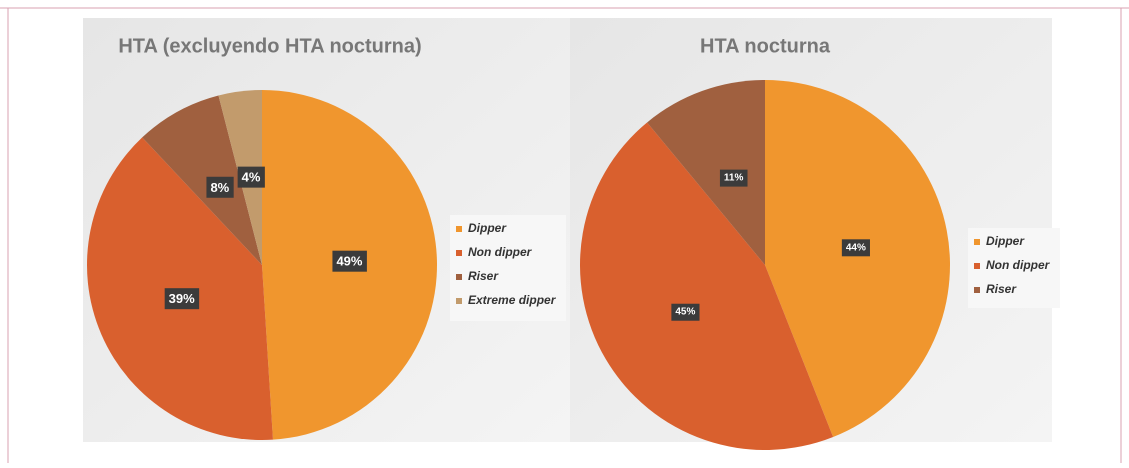 The image size is (1129, 468). I want to click on data-label-text: 45%, so click(685, 312).